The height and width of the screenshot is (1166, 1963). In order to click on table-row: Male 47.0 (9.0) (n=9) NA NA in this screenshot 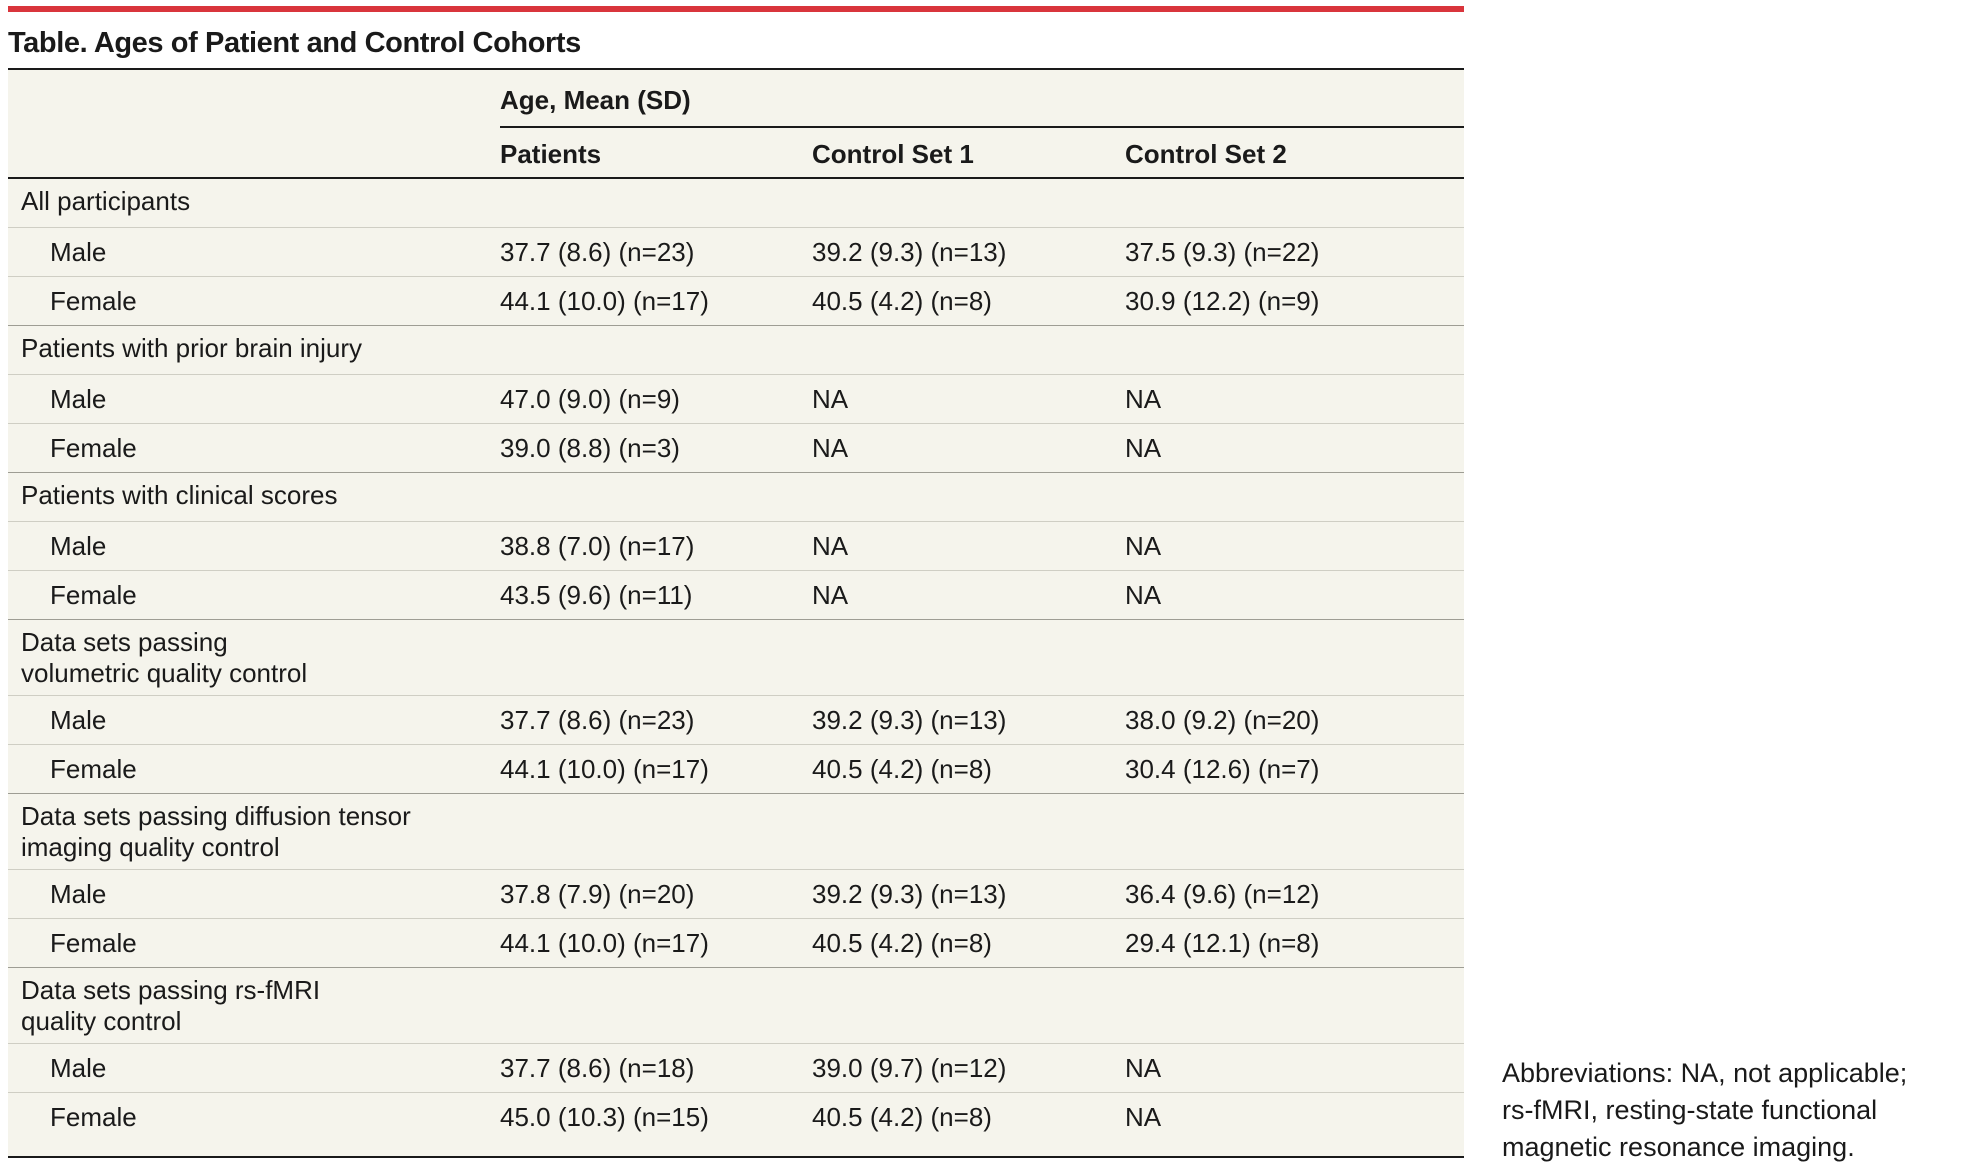, I will do `click(736, 399)`.